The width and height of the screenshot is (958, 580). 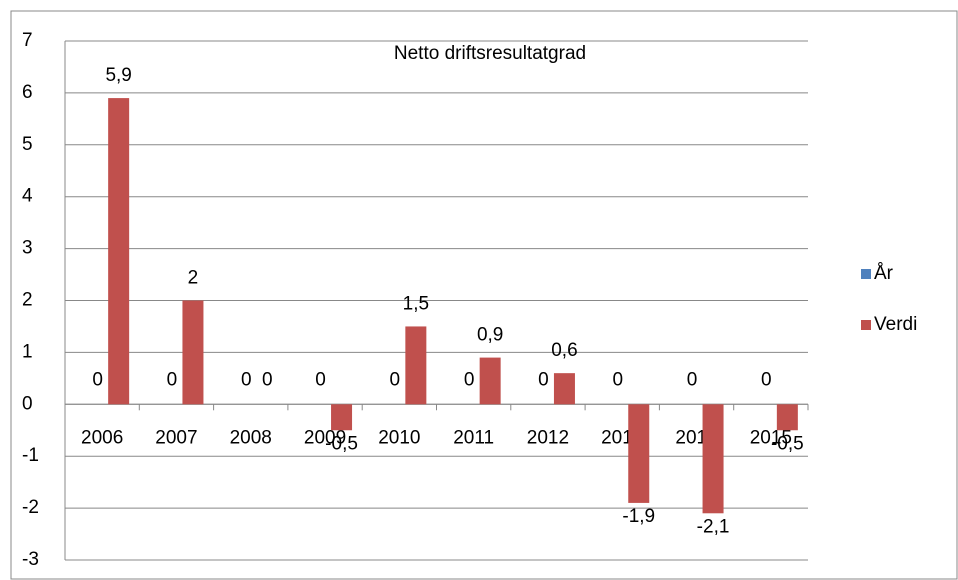 I want to click on y-tick-label: -1, so click(x=30, y=455).